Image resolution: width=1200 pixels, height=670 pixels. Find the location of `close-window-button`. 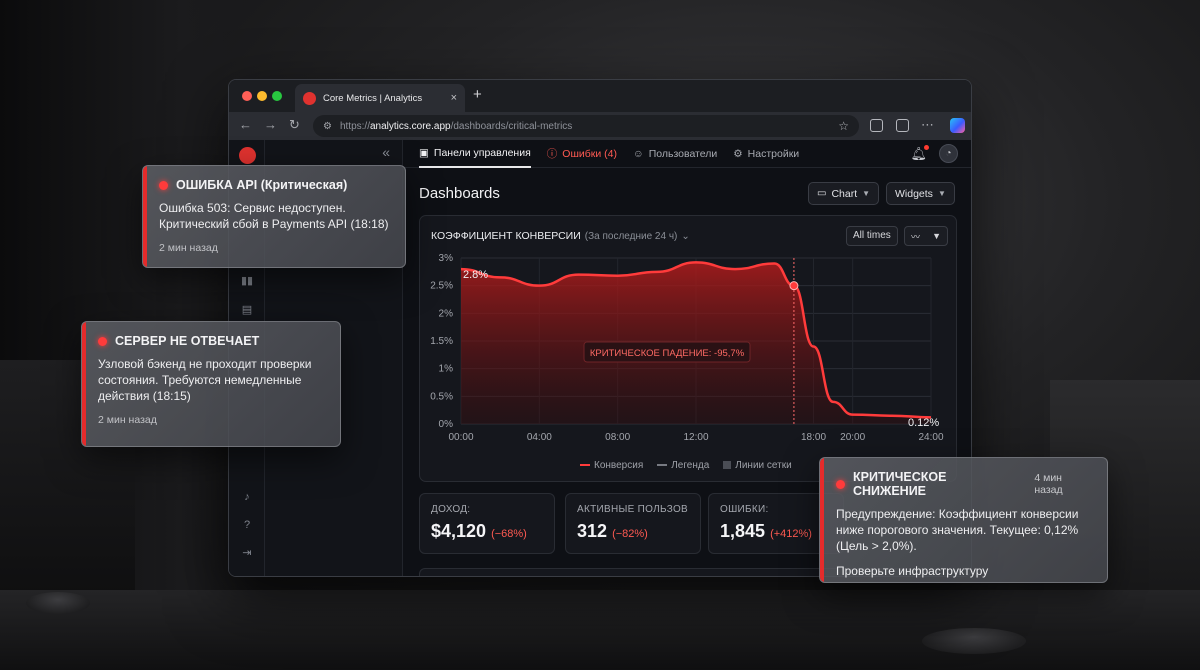

close-window-button is located at coordinates (247, 96).